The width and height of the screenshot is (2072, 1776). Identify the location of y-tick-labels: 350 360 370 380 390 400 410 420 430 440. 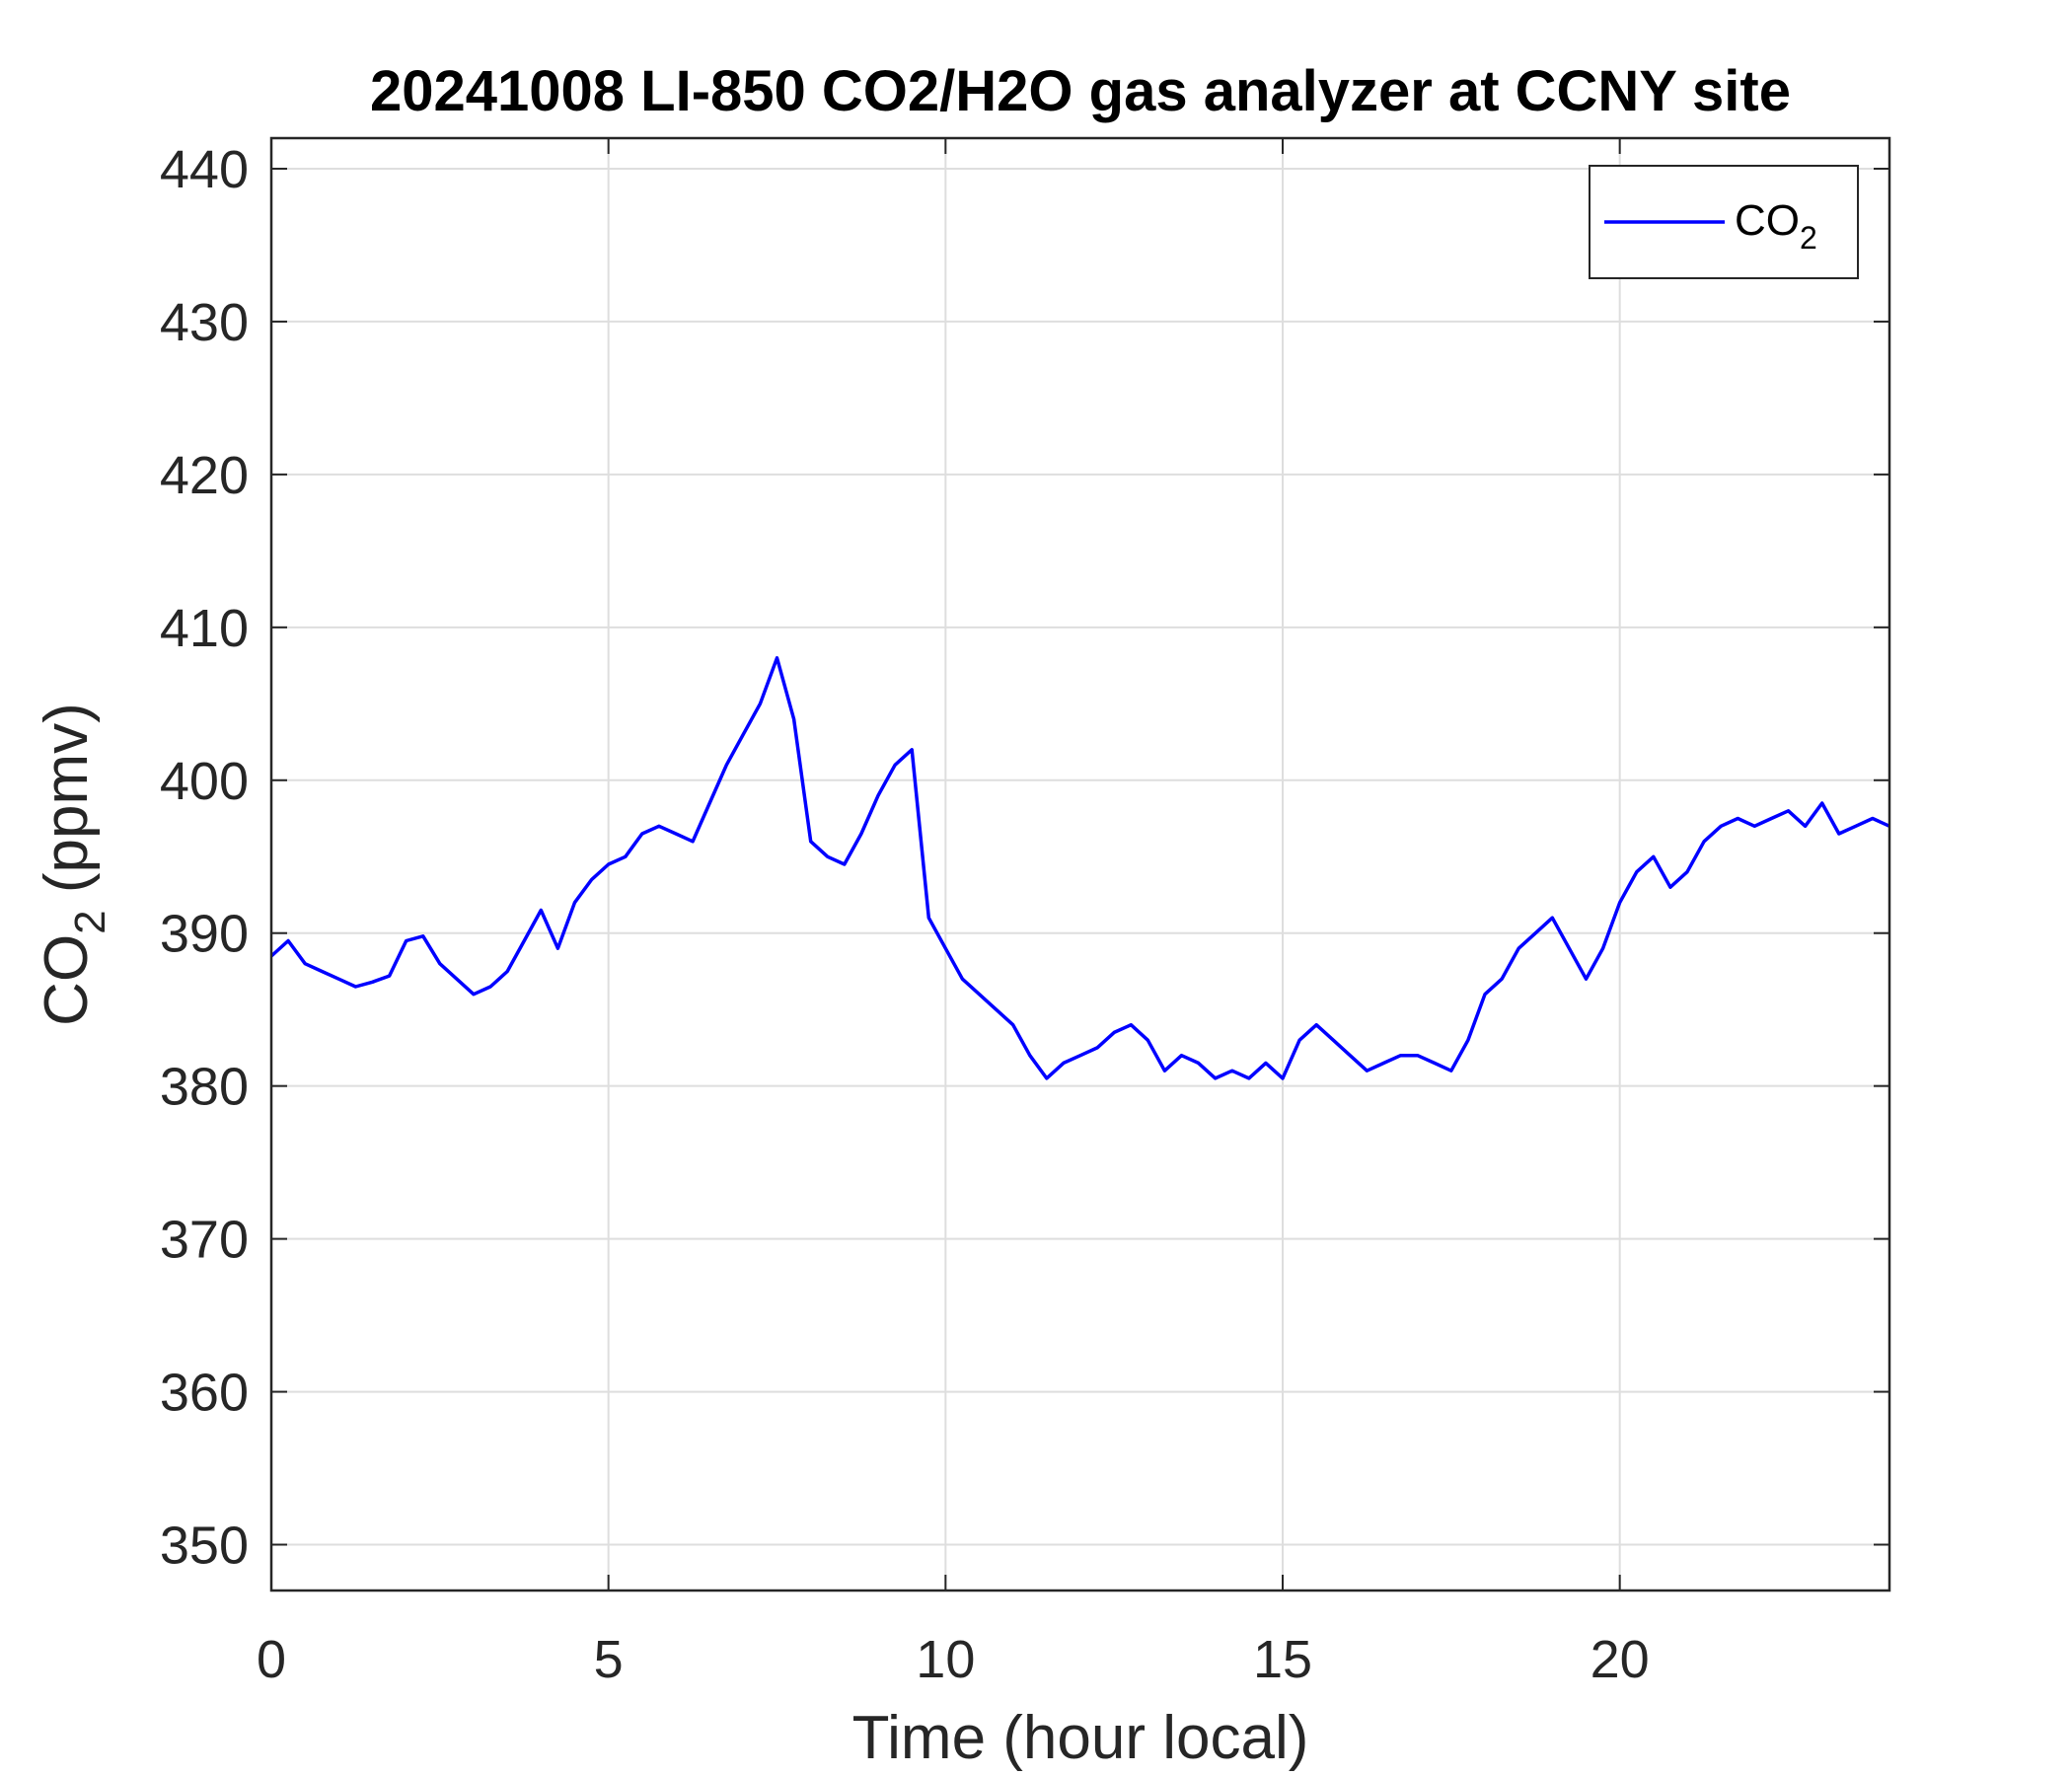
(205, 858).